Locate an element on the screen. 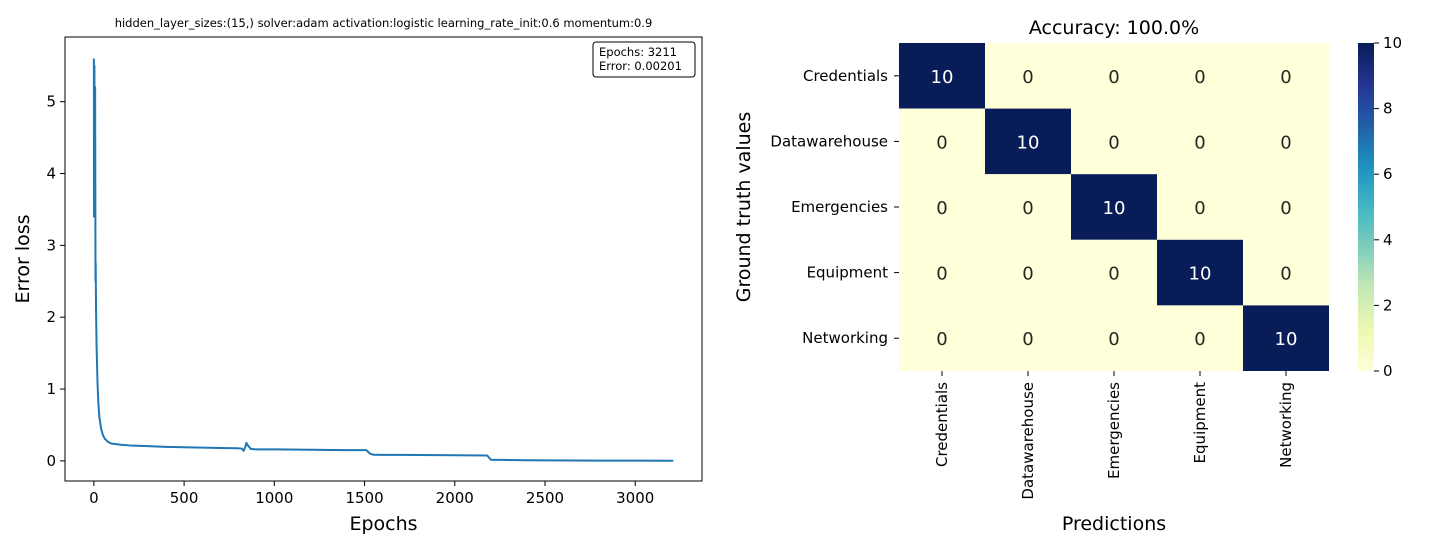  colorbar-tick-label: 8 is located at coordinates (1388, 109).